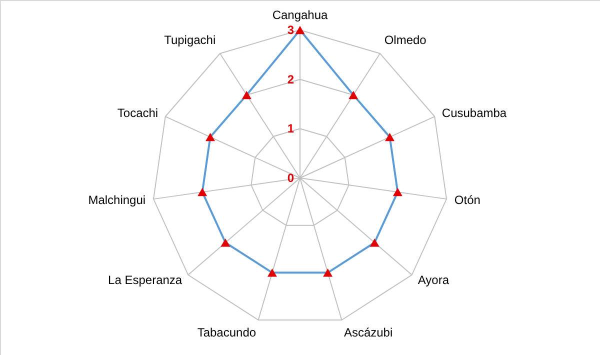 The image size is (600, 355). What do you see at coordinates (405, 39) in the screenshot?
I see `spoke-label: Olmedo` at bounding box center [405, 39].